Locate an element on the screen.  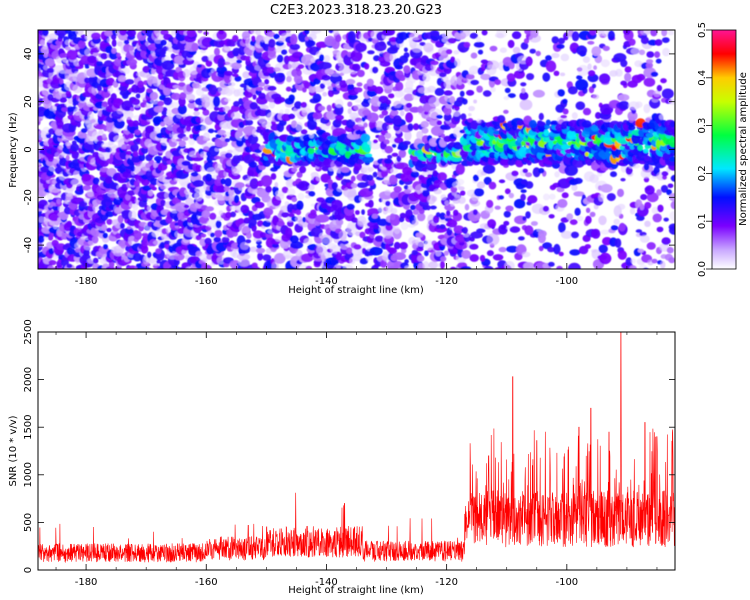
colorbar-label: Normalized spectral amplitude is located at coordinates (743, 149).